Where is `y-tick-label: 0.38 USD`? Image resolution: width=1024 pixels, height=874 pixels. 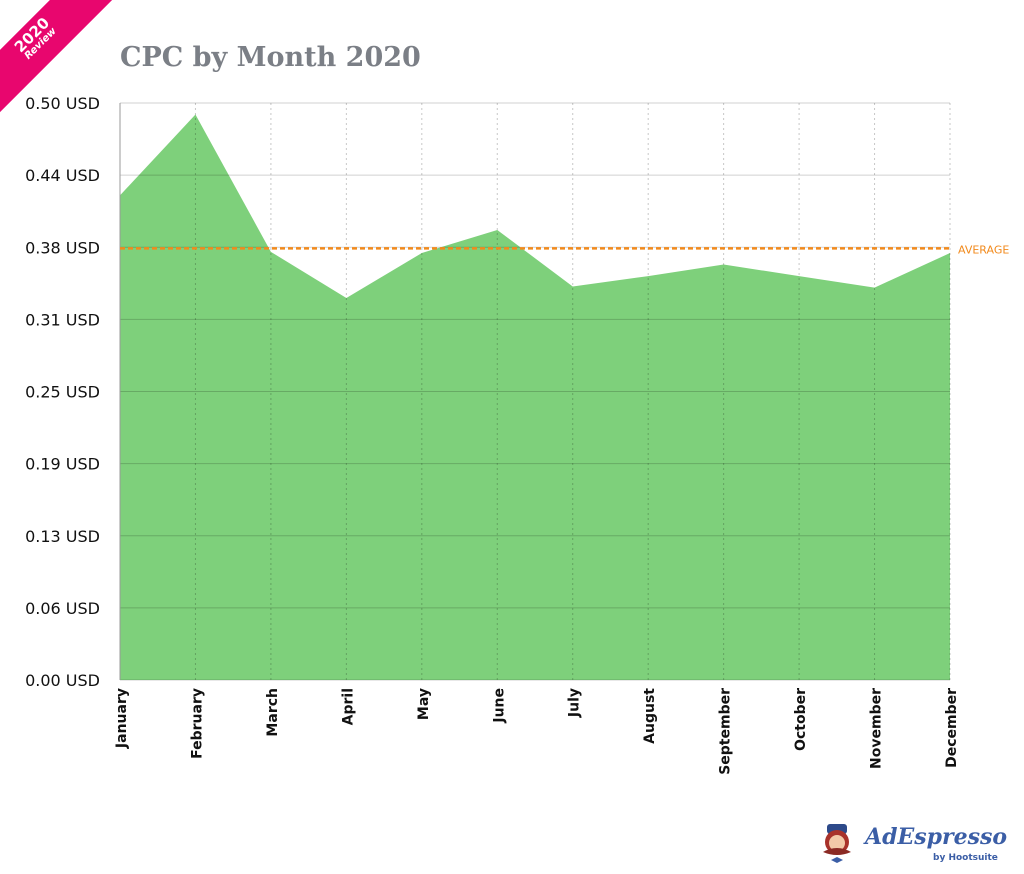 y-tick-label: 0.38 USD is located at coordinates (62, 247).